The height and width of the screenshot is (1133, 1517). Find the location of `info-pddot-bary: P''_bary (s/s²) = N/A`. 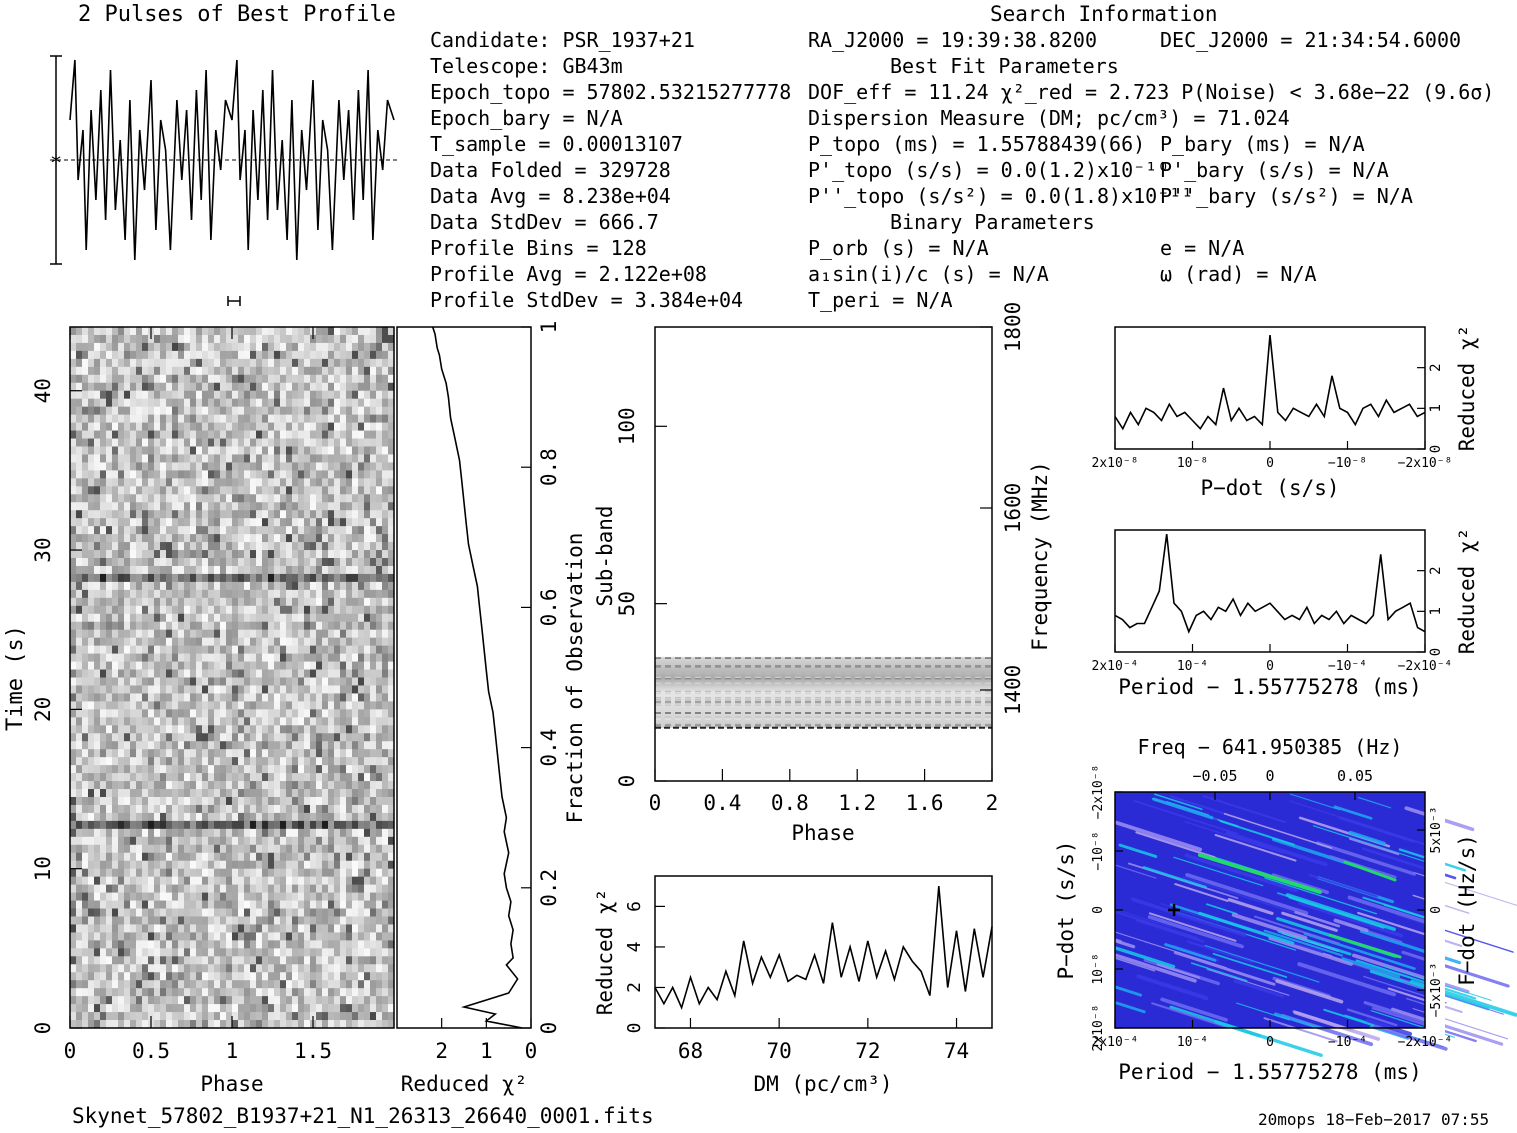

info-pddot-bary: P''_bary (s/s²) = N/A is located at coordinates (1286, 196).